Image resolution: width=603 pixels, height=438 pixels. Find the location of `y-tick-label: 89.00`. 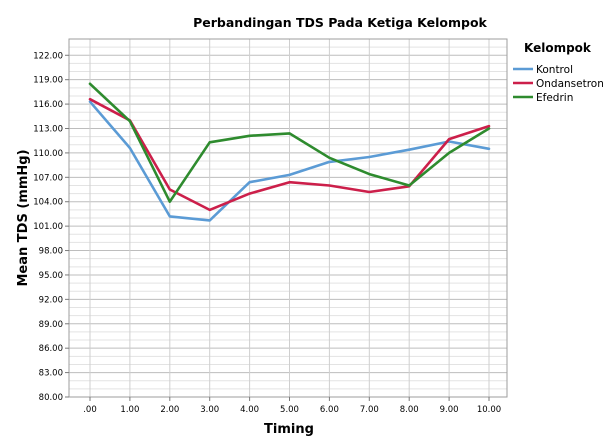

y-tick-label: 89.00 is located at coordinates (51, 325).